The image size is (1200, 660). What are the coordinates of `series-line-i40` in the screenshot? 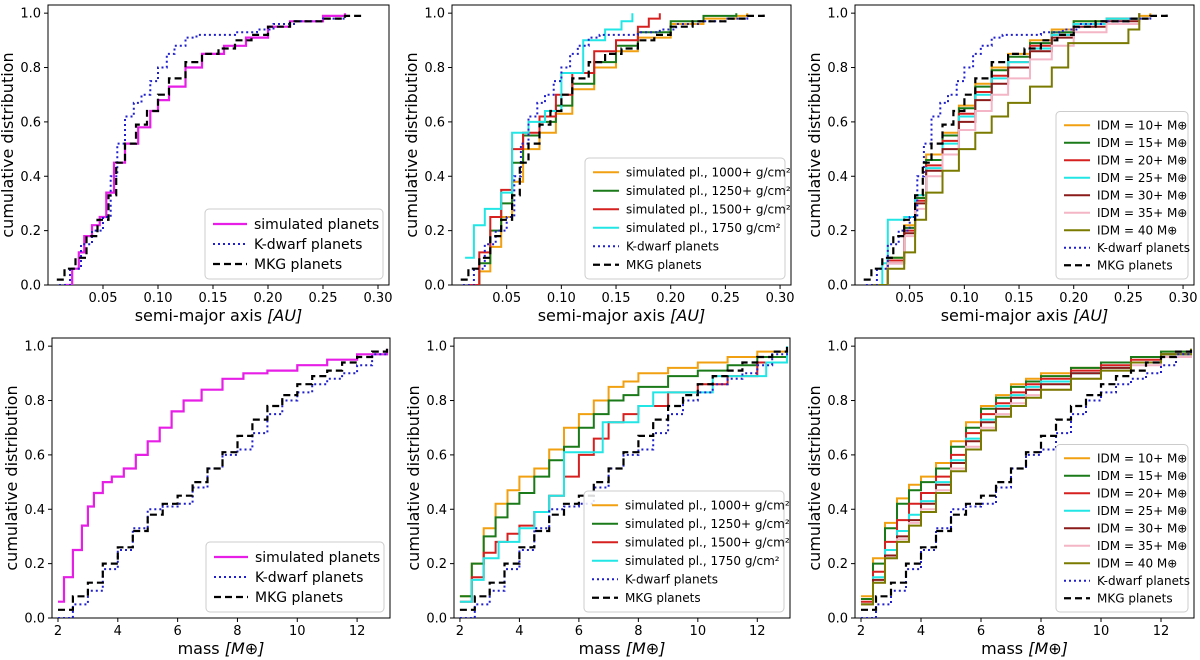 It's located at (1026, 477).